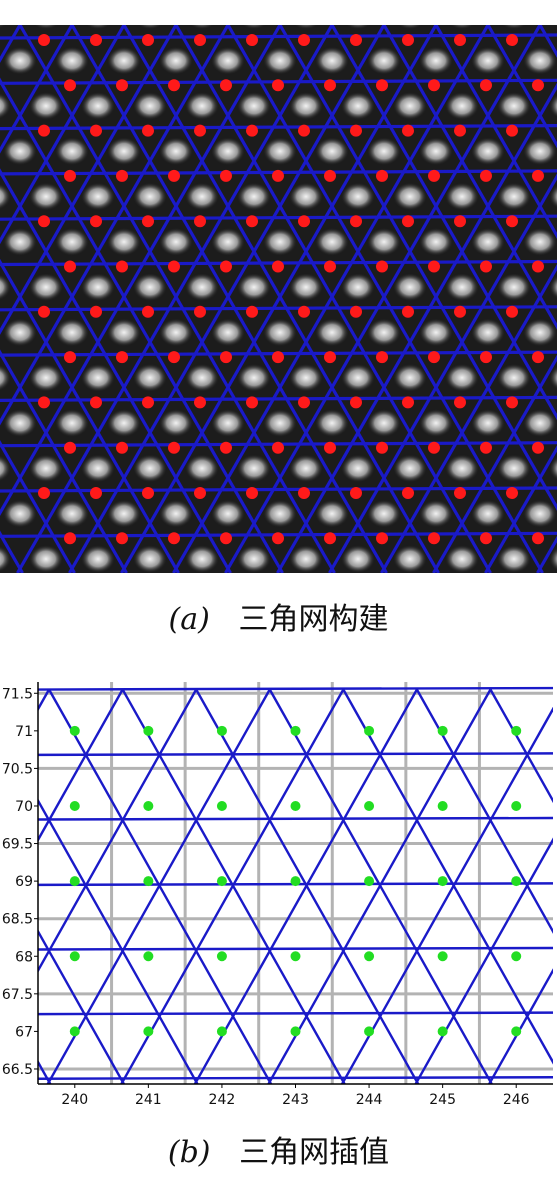 The width and height of the screenshot is (557, 1188). What do you see at coordinates (295, 1096) in the screenshot?
I see `x-axis-ticks: 240 241 242 243 244 245 246` at bounding box center [295, 1096].